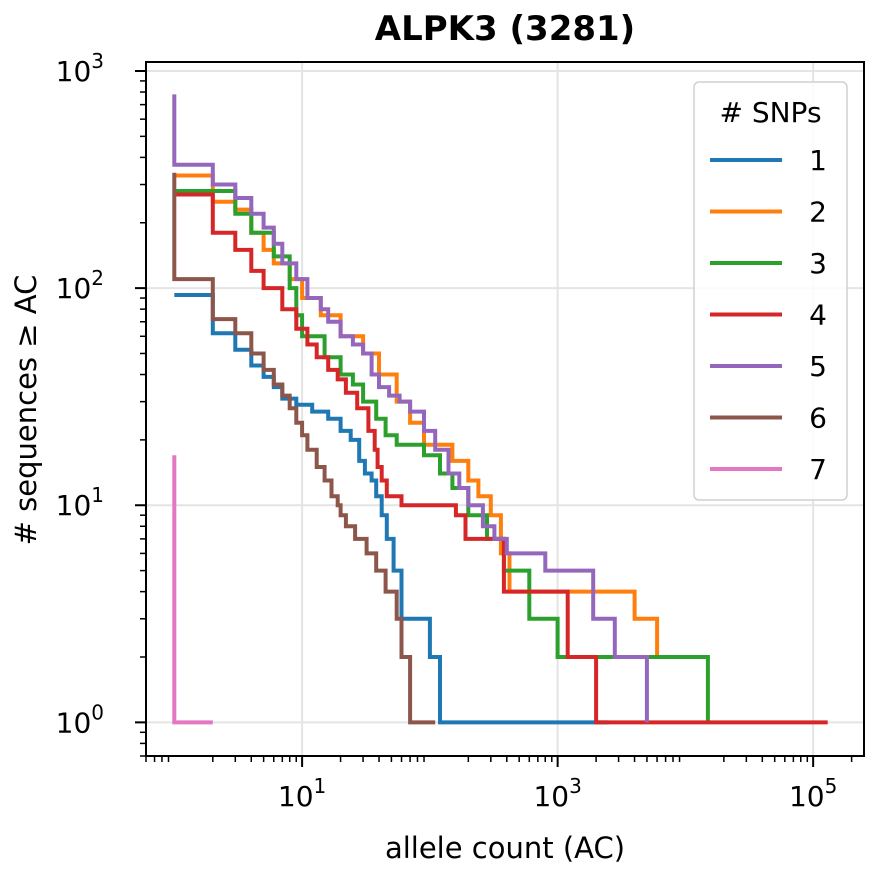  What do you see at coordinates (818, 366) in the screenshot?
I see `legend-label-5: 5` at bounding box center [818, 366].